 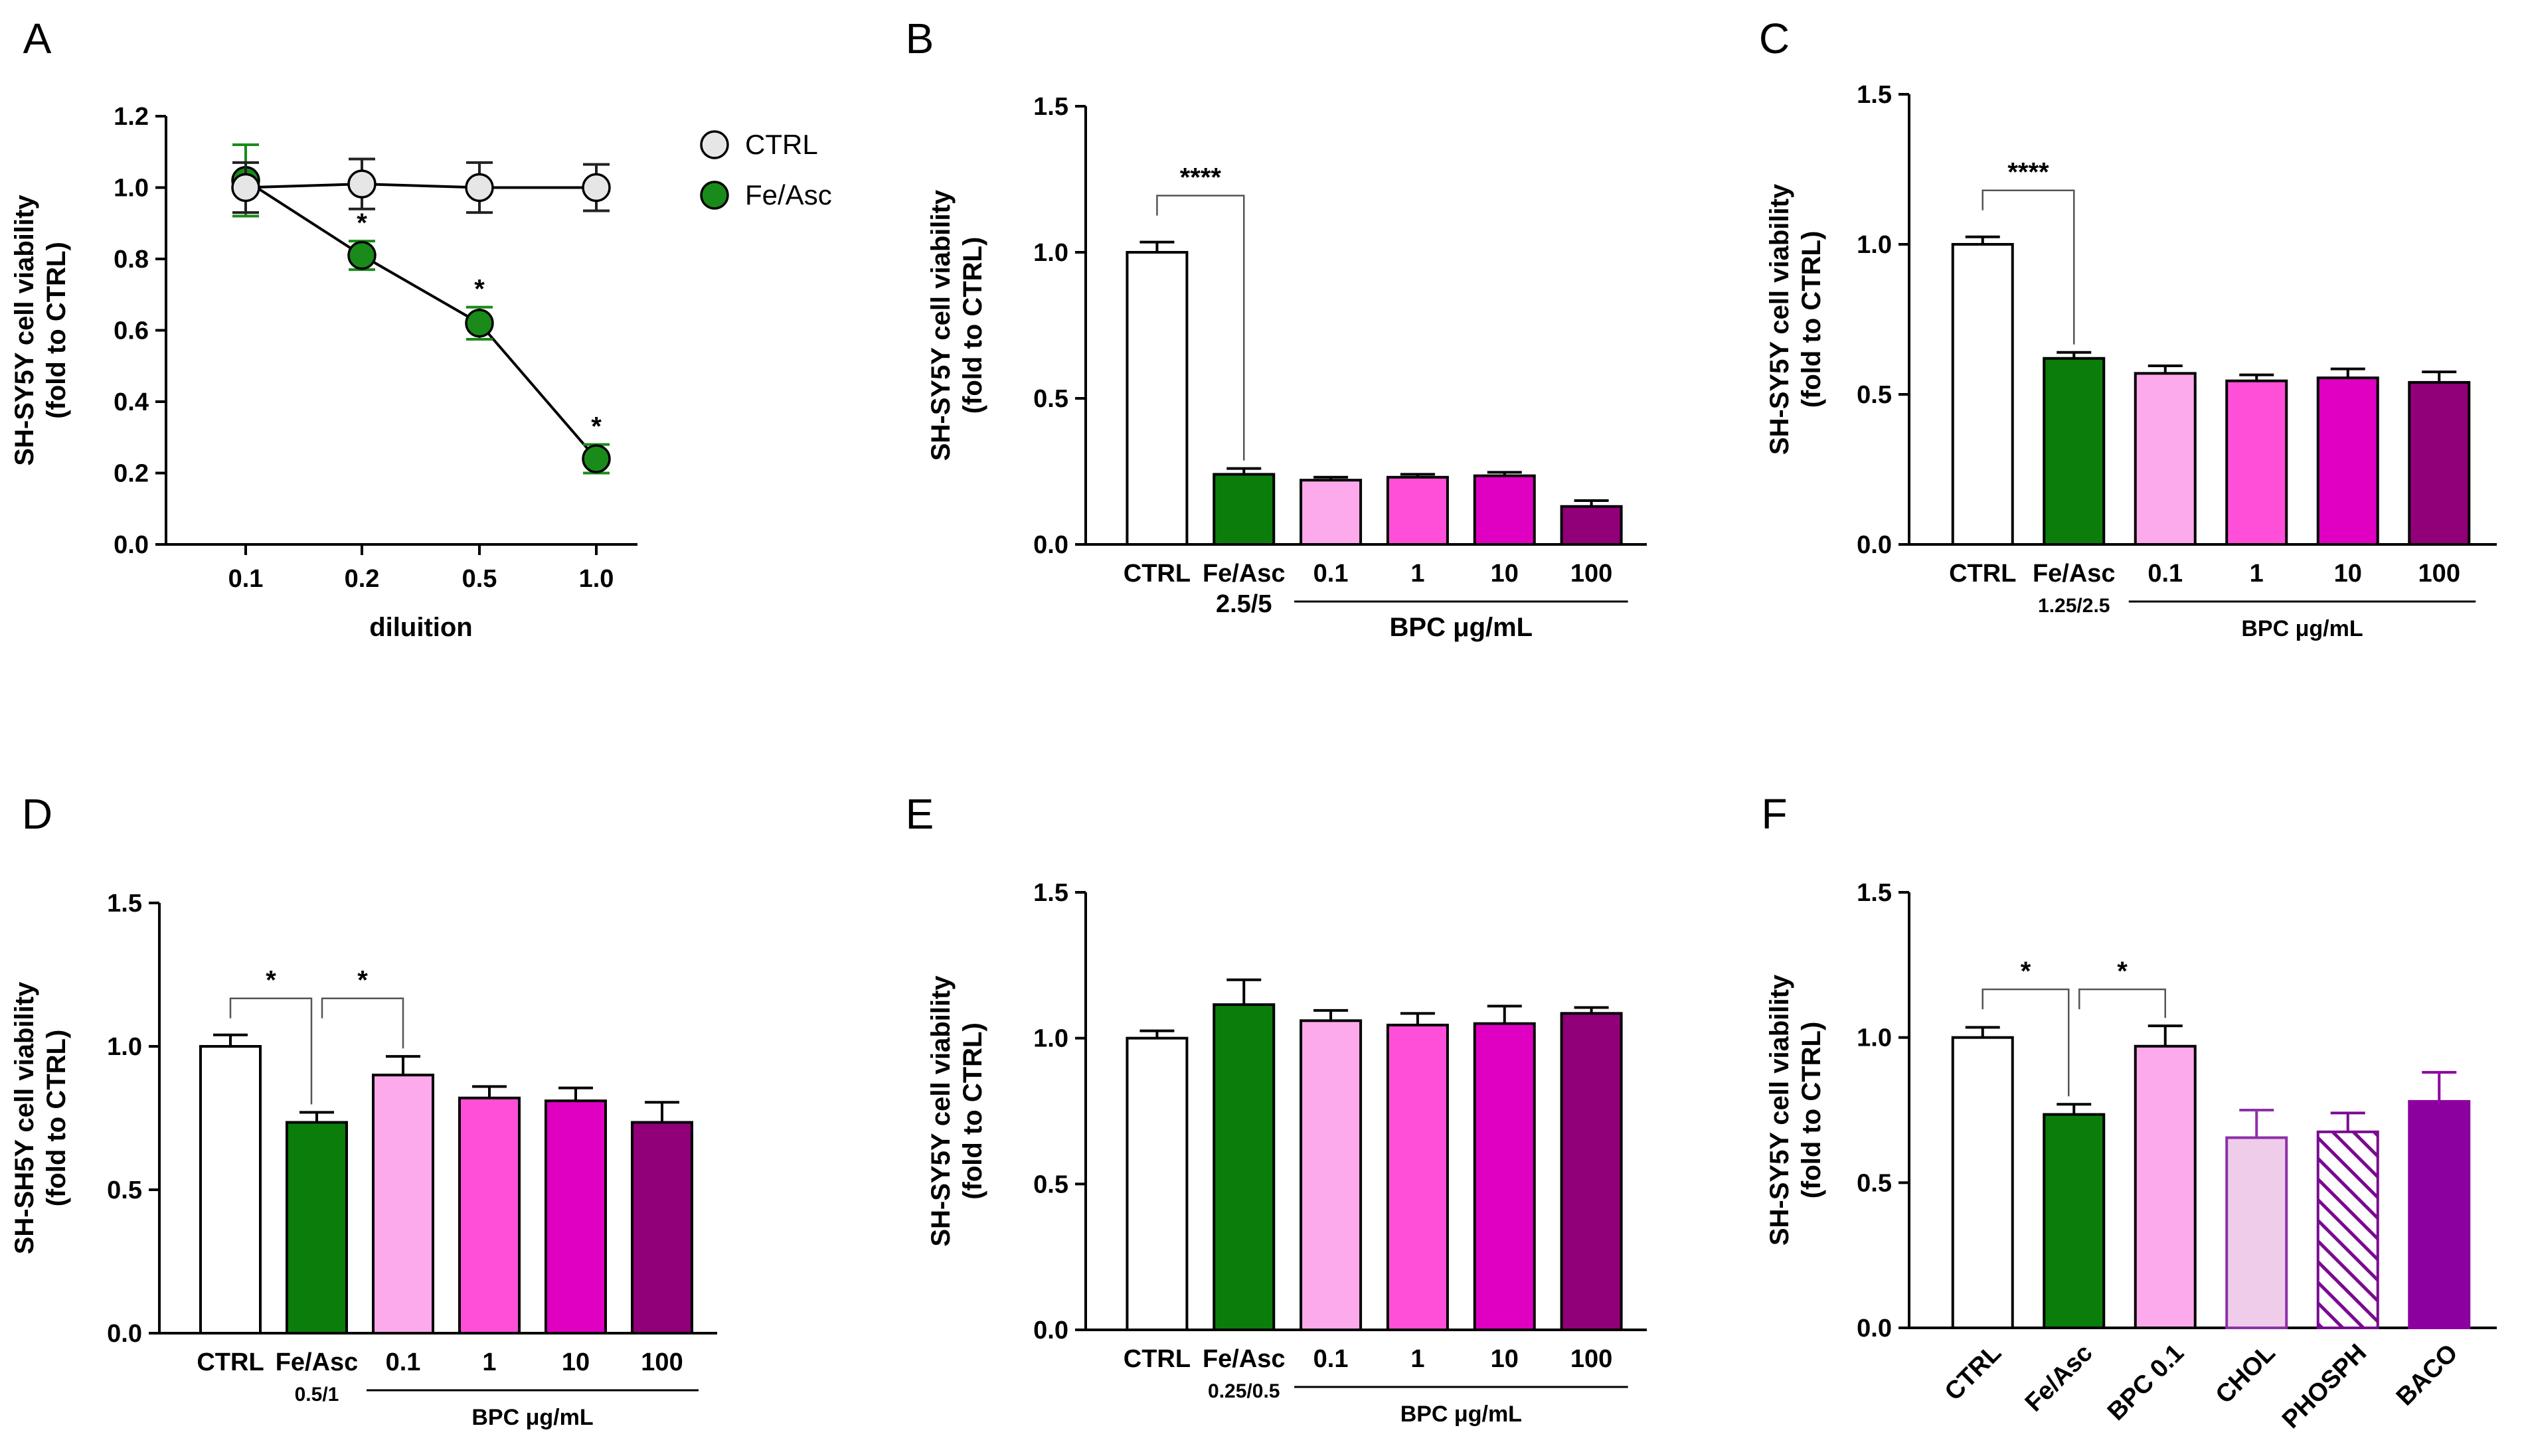 I want to click on legend-label: CTRL, so click(x=781, y=144).